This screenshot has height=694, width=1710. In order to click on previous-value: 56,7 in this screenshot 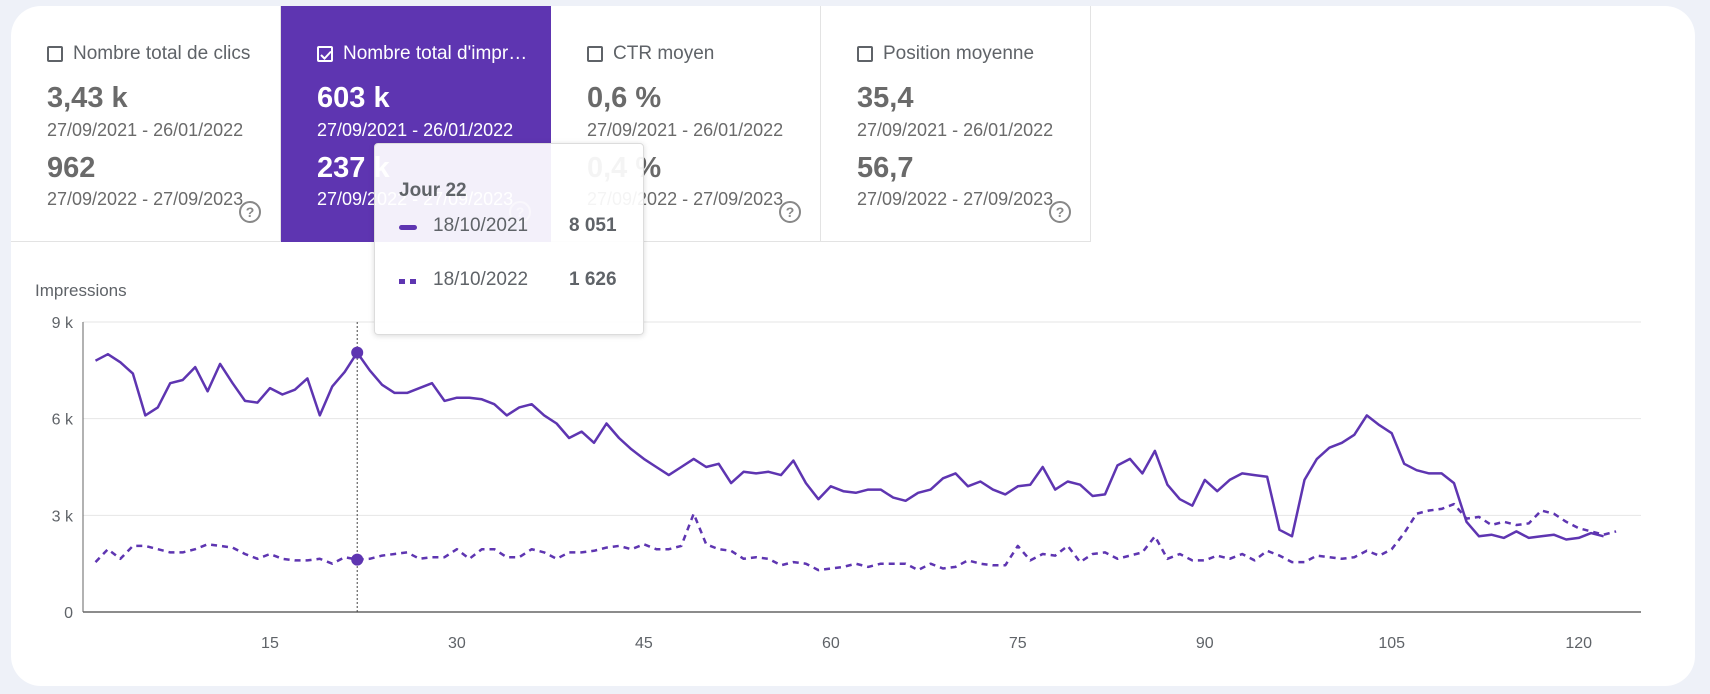, I will do `click(885, 168)`.